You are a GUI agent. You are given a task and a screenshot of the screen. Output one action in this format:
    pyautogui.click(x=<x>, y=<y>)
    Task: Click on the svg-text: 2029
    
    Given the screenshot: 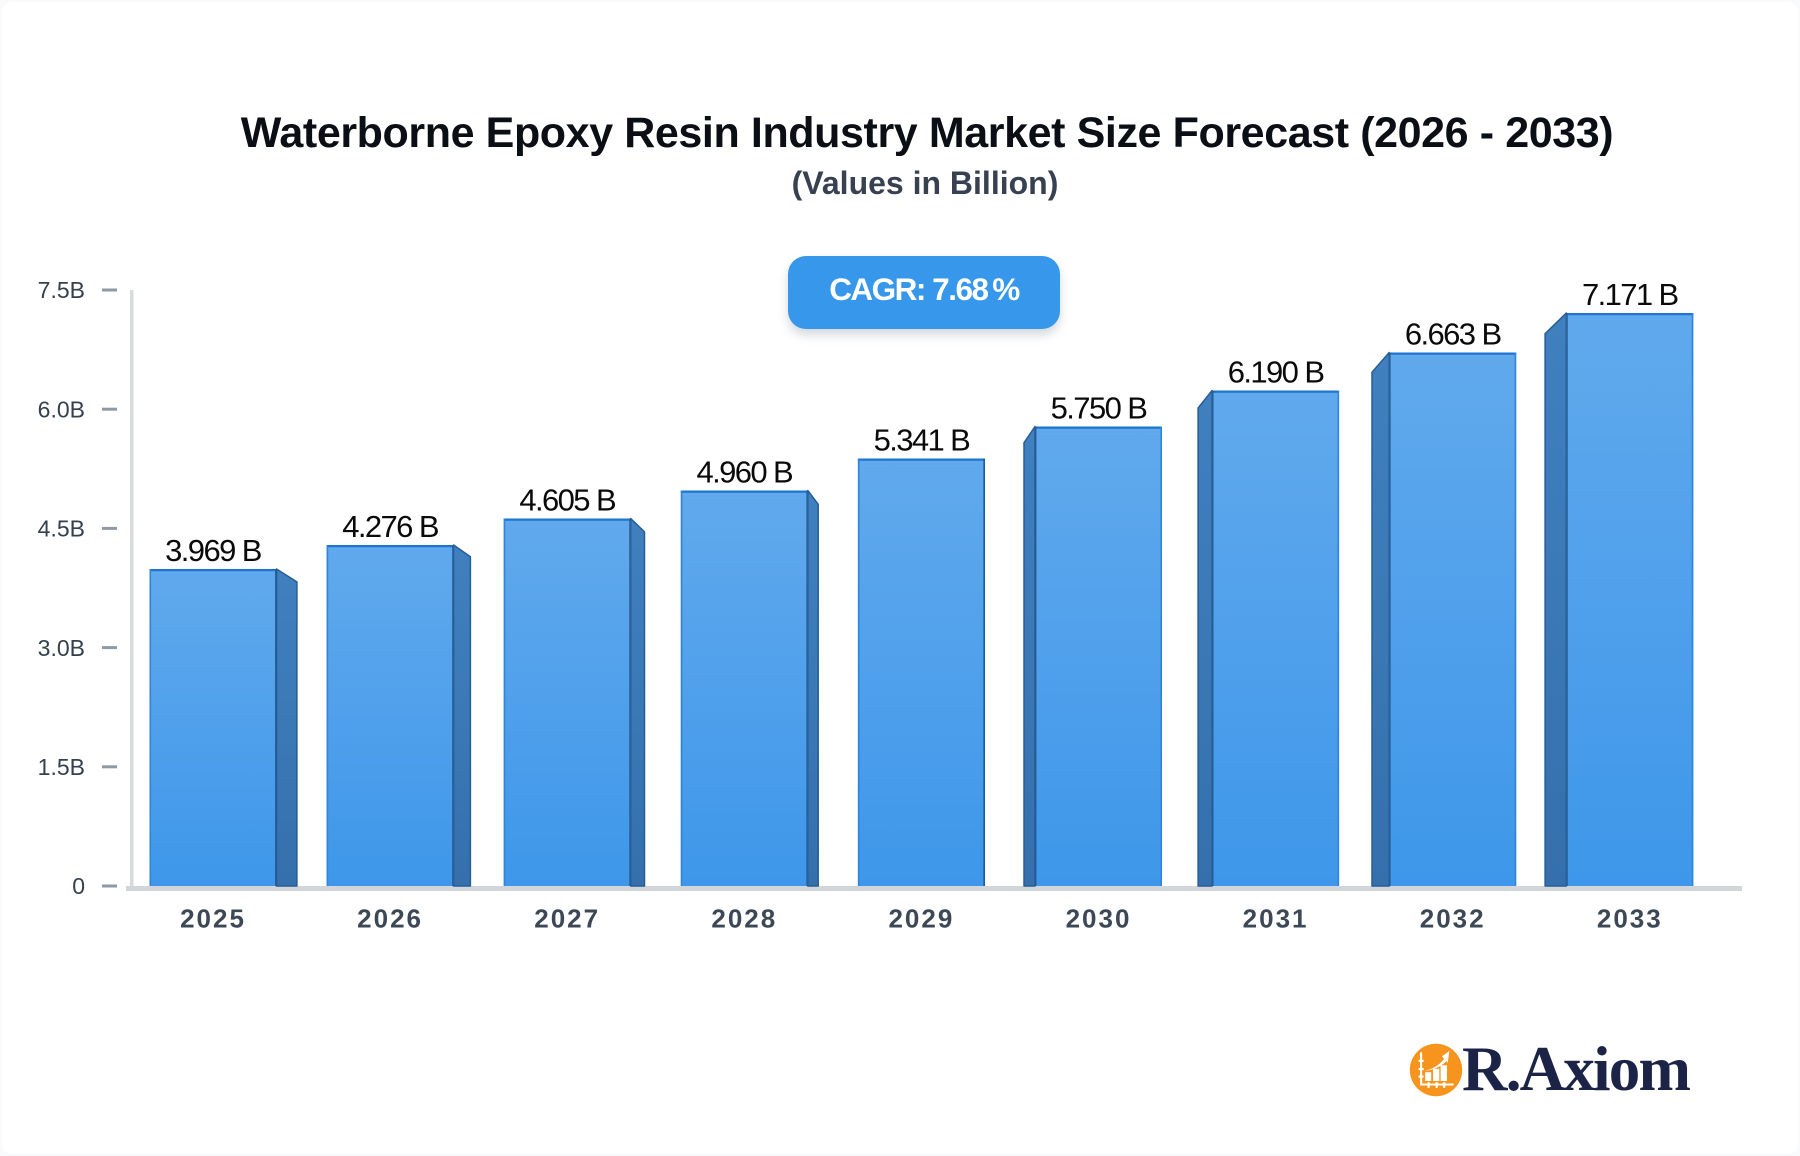 What is the action you would take?
    pyautogui.click(x=921, y=919)
    